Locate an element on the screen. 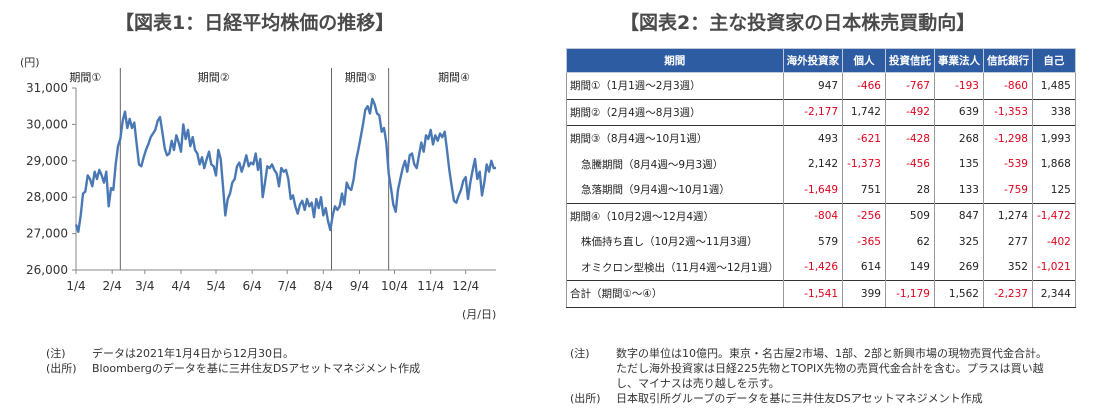 The width and height of the screenshot is (1099, 412). x-tick-label: 11/4 is located at coordinates (430, 286).